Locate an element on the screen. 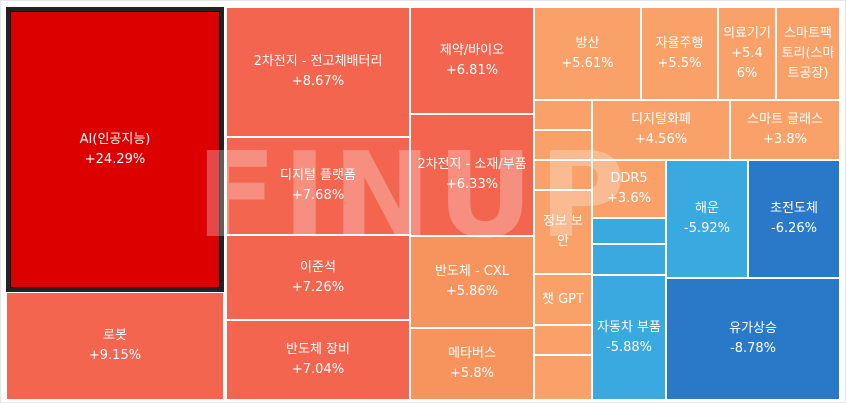 The image size is (846, 403). tile-name: 의료기기 is located at coordinates (747, 33).